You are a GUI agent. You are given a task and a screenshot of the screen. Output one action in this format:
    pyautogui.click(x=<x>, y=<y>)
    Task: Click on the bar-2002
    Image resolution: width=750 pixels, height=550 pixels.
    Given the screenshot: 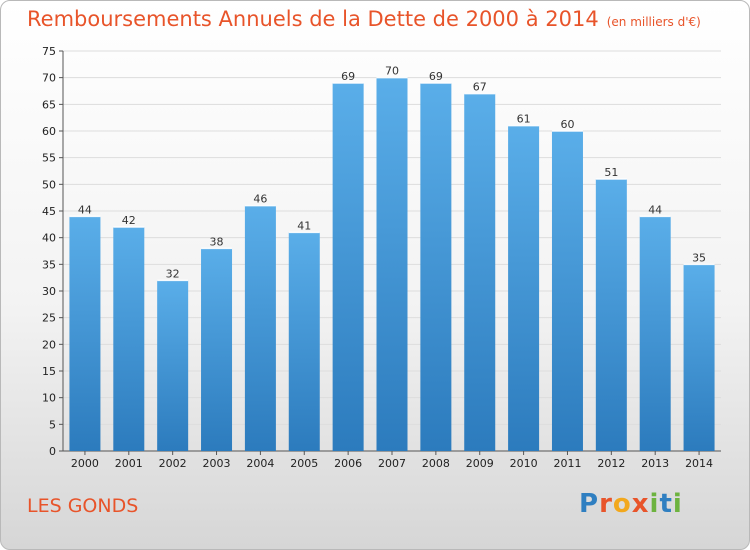 What is the action you would take?
    pyautogui.click(x=173, y=365)
    